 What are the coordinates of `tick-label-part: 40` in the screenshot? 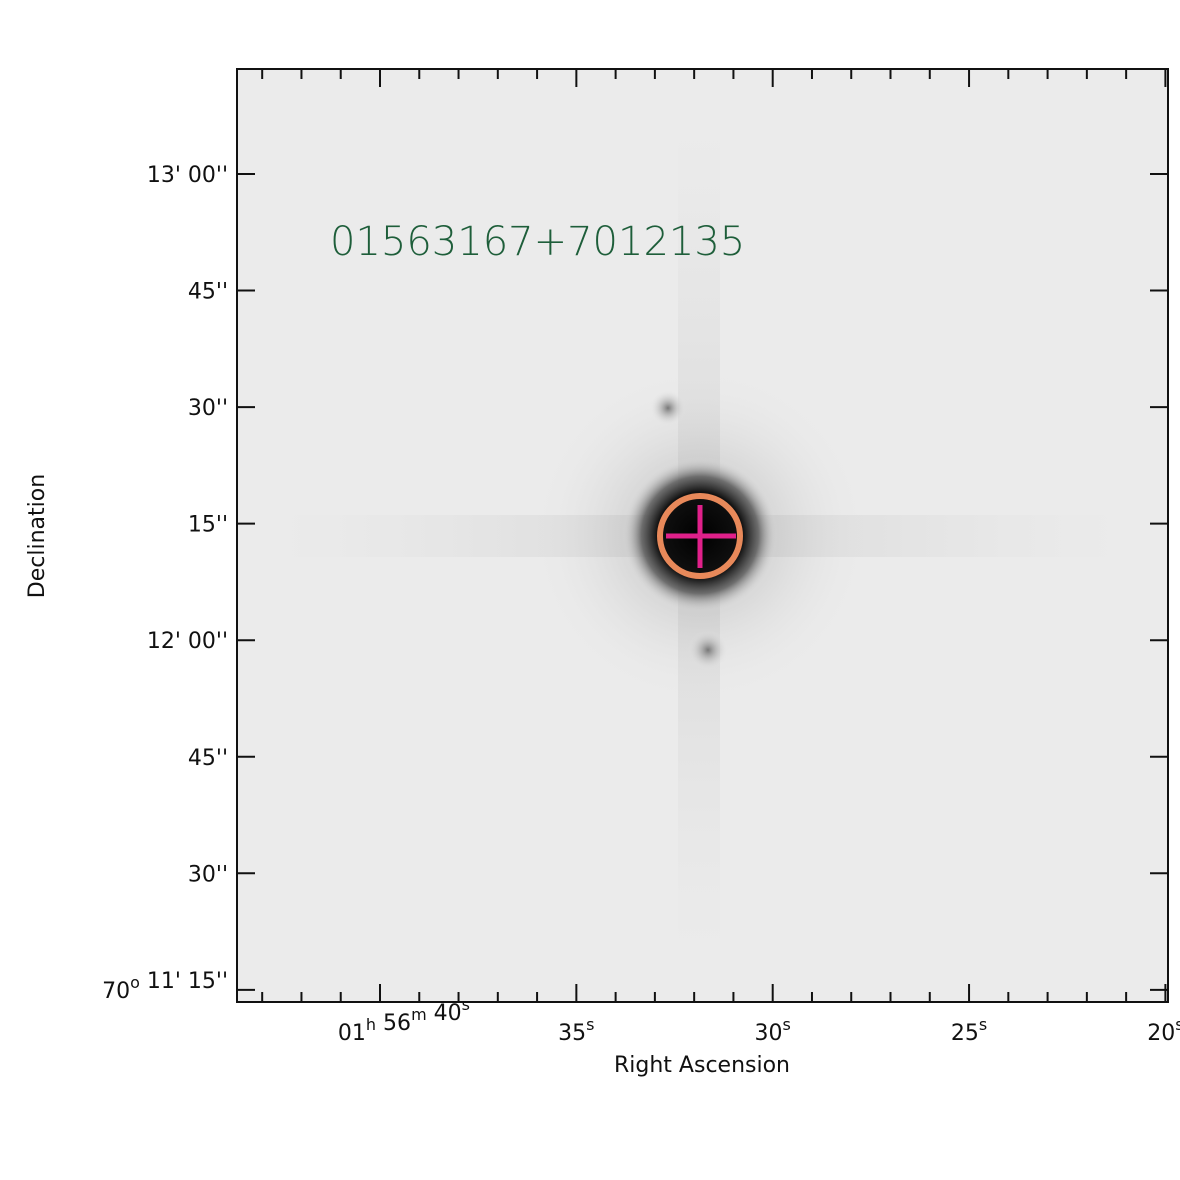 It's located at (444, 1013).